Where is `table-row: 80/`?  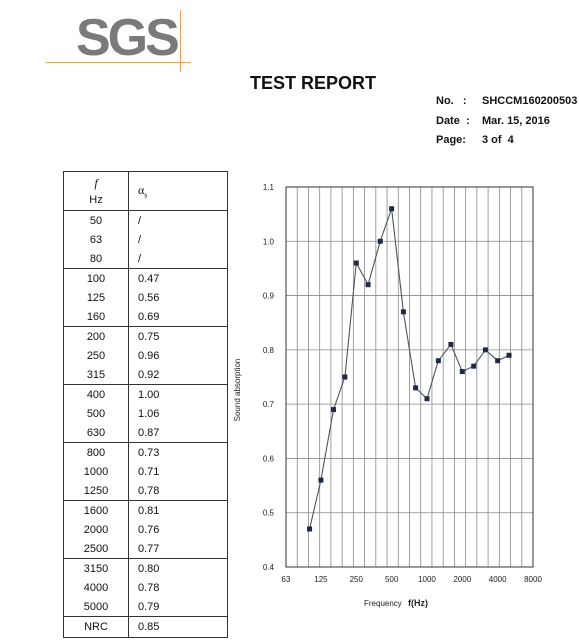 table-row: 80/ is located at coordinates (145, 259).